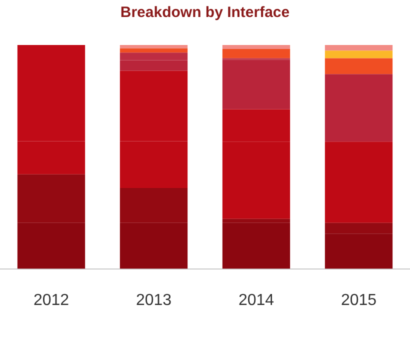 This screenshot has height=344, width=410. What do you see at coordinates (358, 300) in the screenshot?
I see `x-tick-label: 2015` at bounding box center [358, 300].